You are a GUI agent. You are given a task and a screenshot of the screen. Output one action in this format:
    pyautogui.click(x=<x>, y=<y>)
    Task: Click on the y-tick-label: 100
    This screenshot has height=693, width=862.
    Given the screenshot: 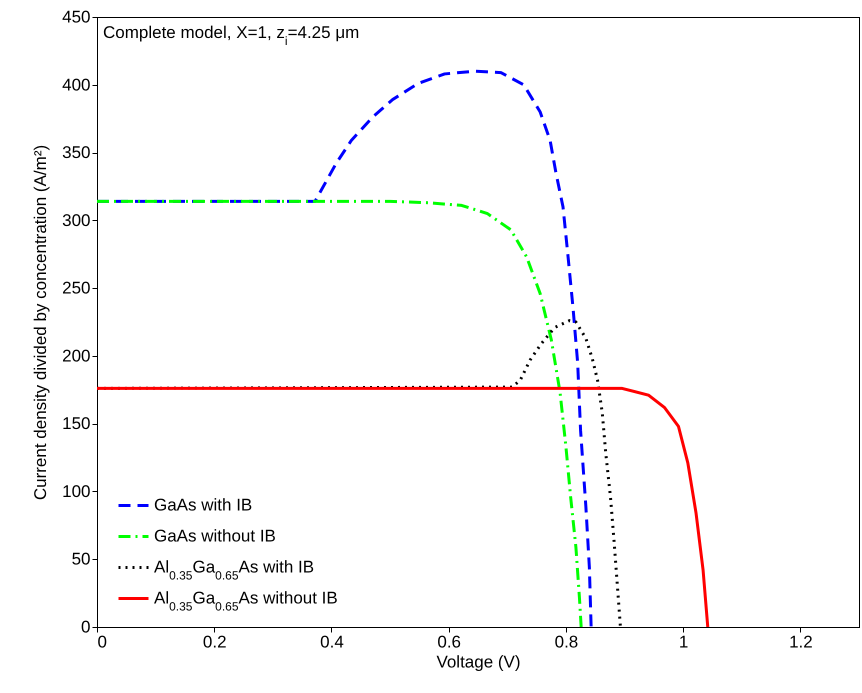 What is the action you would take?
    pyautogui.click(x=76, y=491)
    